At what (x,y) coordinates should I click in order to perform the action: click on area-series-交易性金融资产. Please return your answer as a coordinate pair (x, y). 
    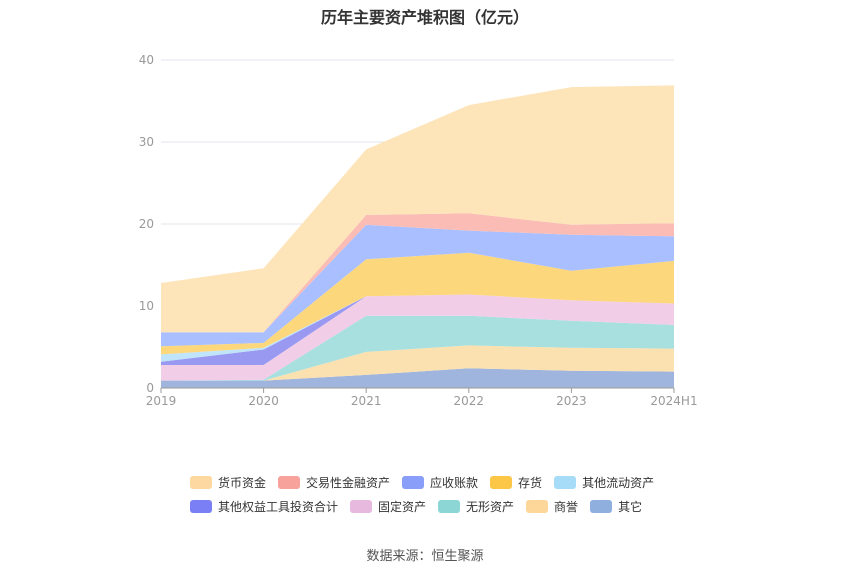
    Looking at the image, I should click on (417, 273).